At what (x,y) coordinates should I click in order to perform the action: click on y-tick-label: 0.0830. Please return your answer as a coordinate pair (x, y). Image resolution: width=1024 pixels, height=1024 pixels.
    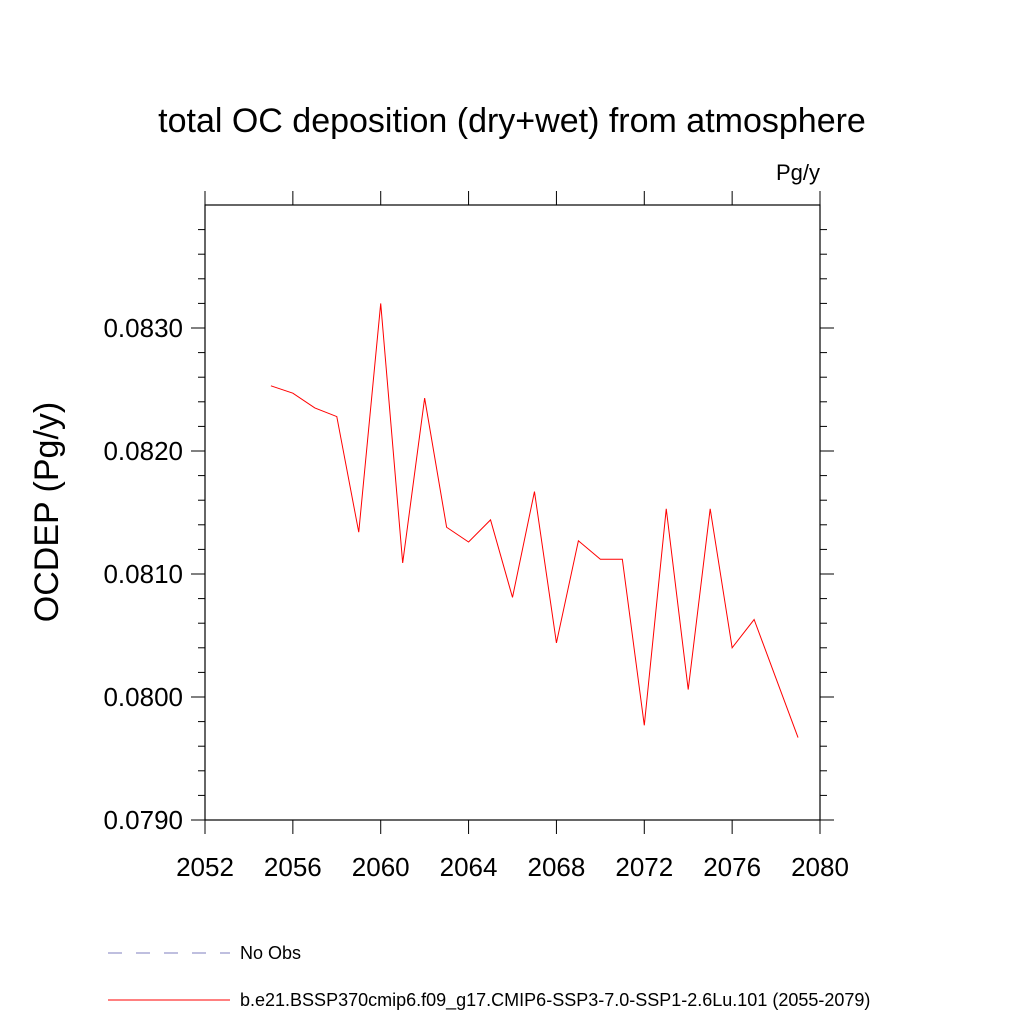
    Looking at the image, I should click on (143, 328).